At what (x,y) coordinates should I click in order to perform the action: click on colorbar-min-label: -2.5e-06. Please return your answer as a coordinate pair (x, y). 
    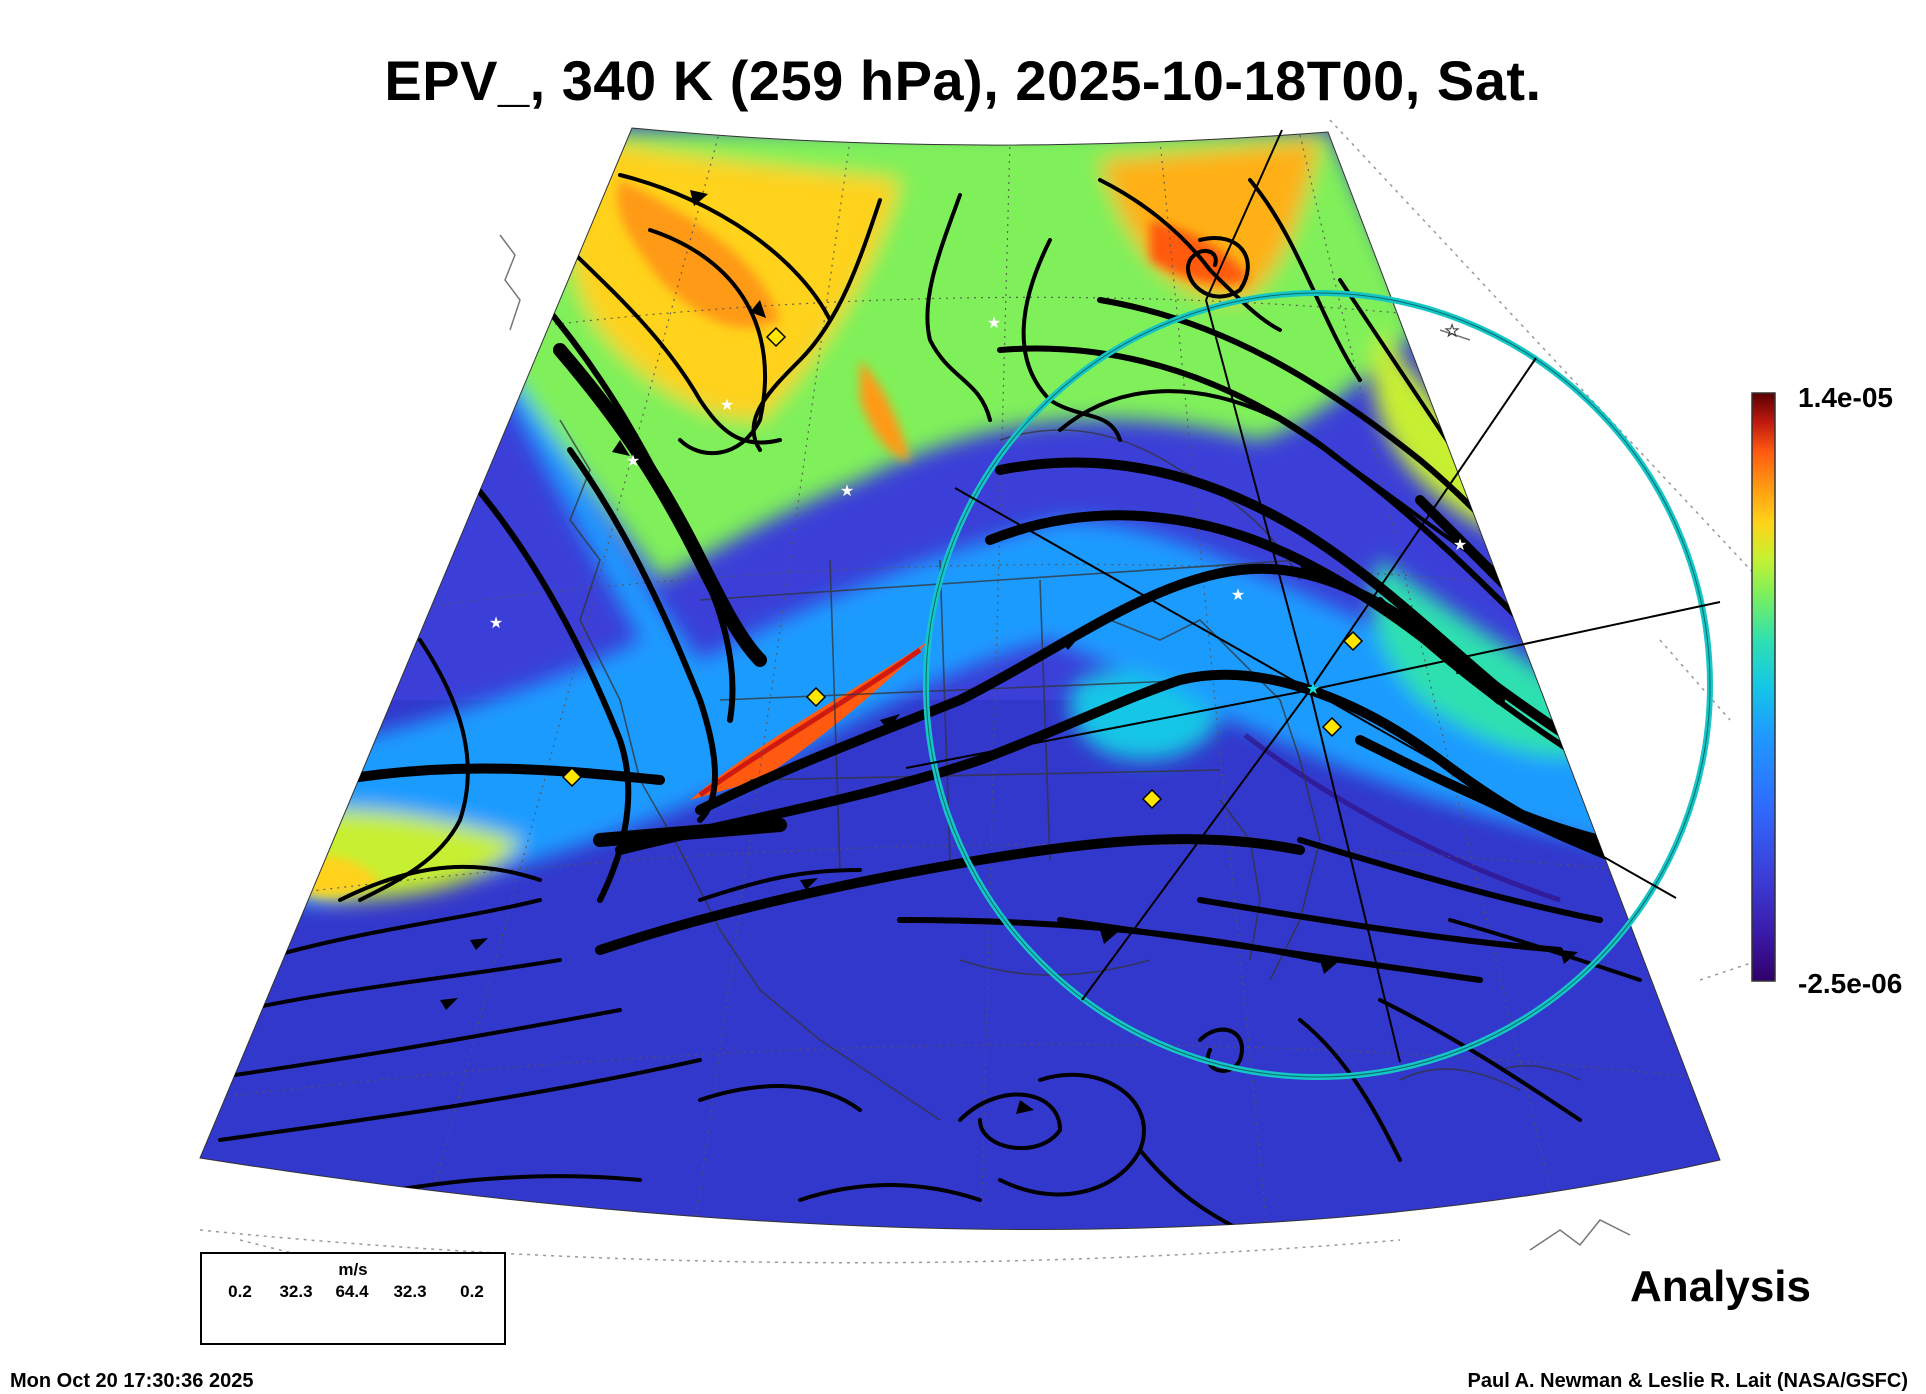
    Looking at the image, I should click on (1850, 983).